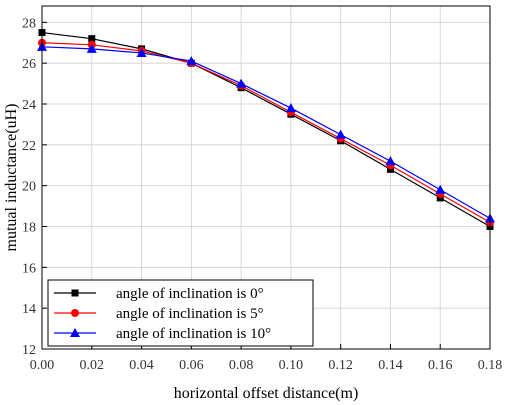 This screenshot has width=505, height=405. I want to click on y-tick-label: 28, so click(29, 23).